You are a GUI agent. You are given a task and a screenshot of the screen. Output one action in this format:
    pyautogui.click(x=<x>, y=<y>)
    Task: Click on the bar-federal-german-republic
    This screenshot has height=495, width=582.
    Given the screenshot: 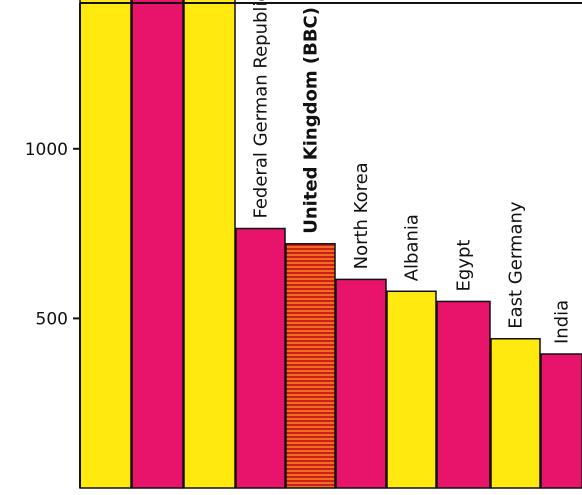 What is the action you would take?
    pyautogui.click(x=260, y=358)
    